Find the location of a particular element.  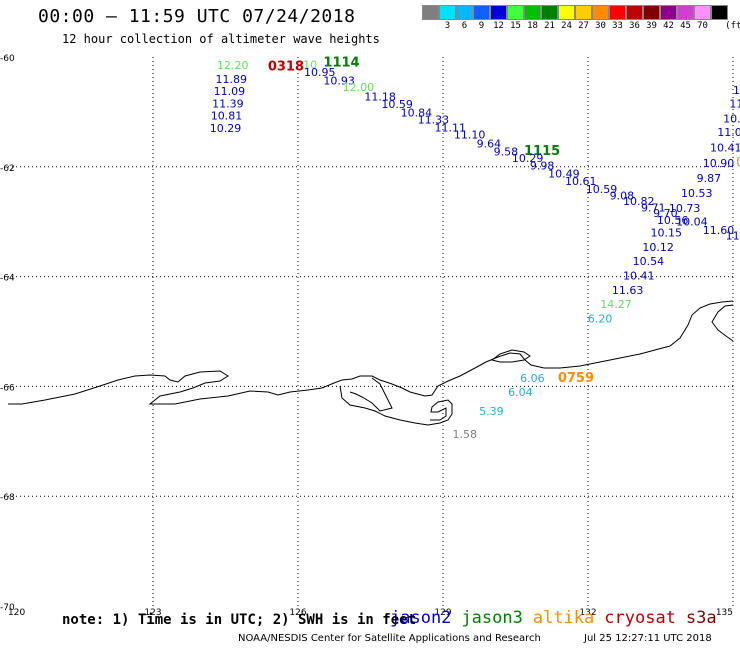

wave-height-label: 10.61 is located at coordinates (581, 181).